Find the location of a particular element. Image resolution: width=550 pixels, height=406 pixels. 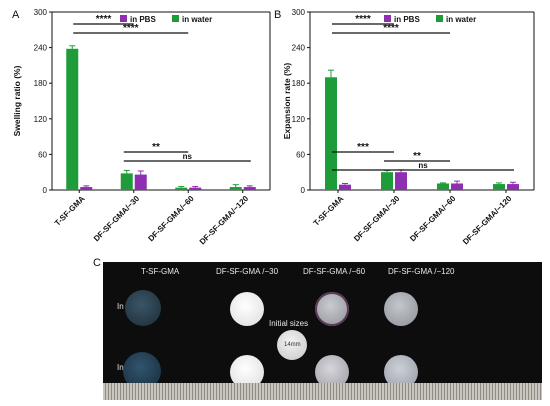

panel-a-x-tick-label: T-SF-GMA is located at coordinates (70, 211).